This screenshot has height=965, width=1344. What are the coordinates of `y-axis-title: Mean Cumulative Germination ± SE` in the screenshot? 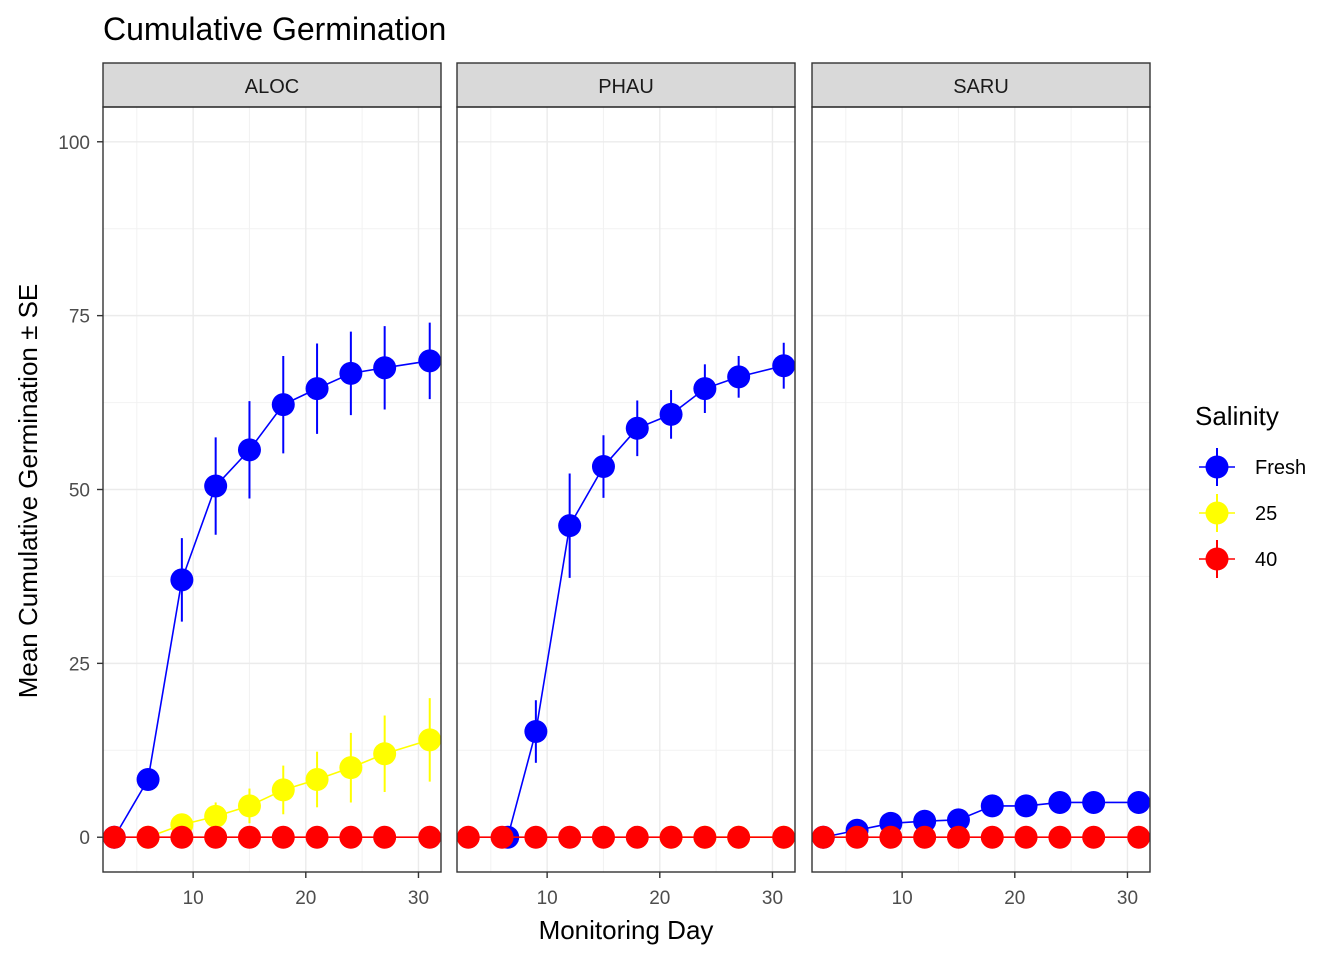 It's located at (28, 491).